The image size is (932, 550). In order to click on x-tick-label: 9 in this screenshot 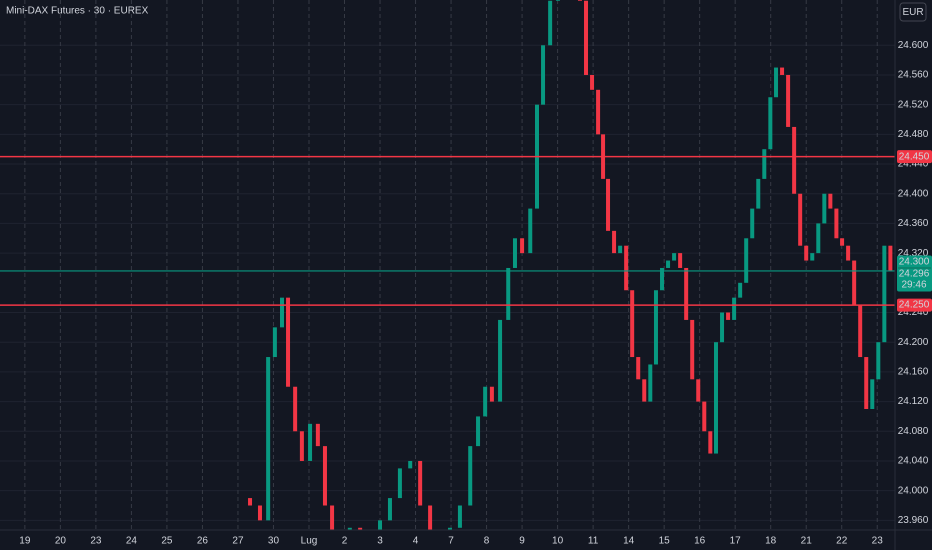, I will do `click(522, 541)`.